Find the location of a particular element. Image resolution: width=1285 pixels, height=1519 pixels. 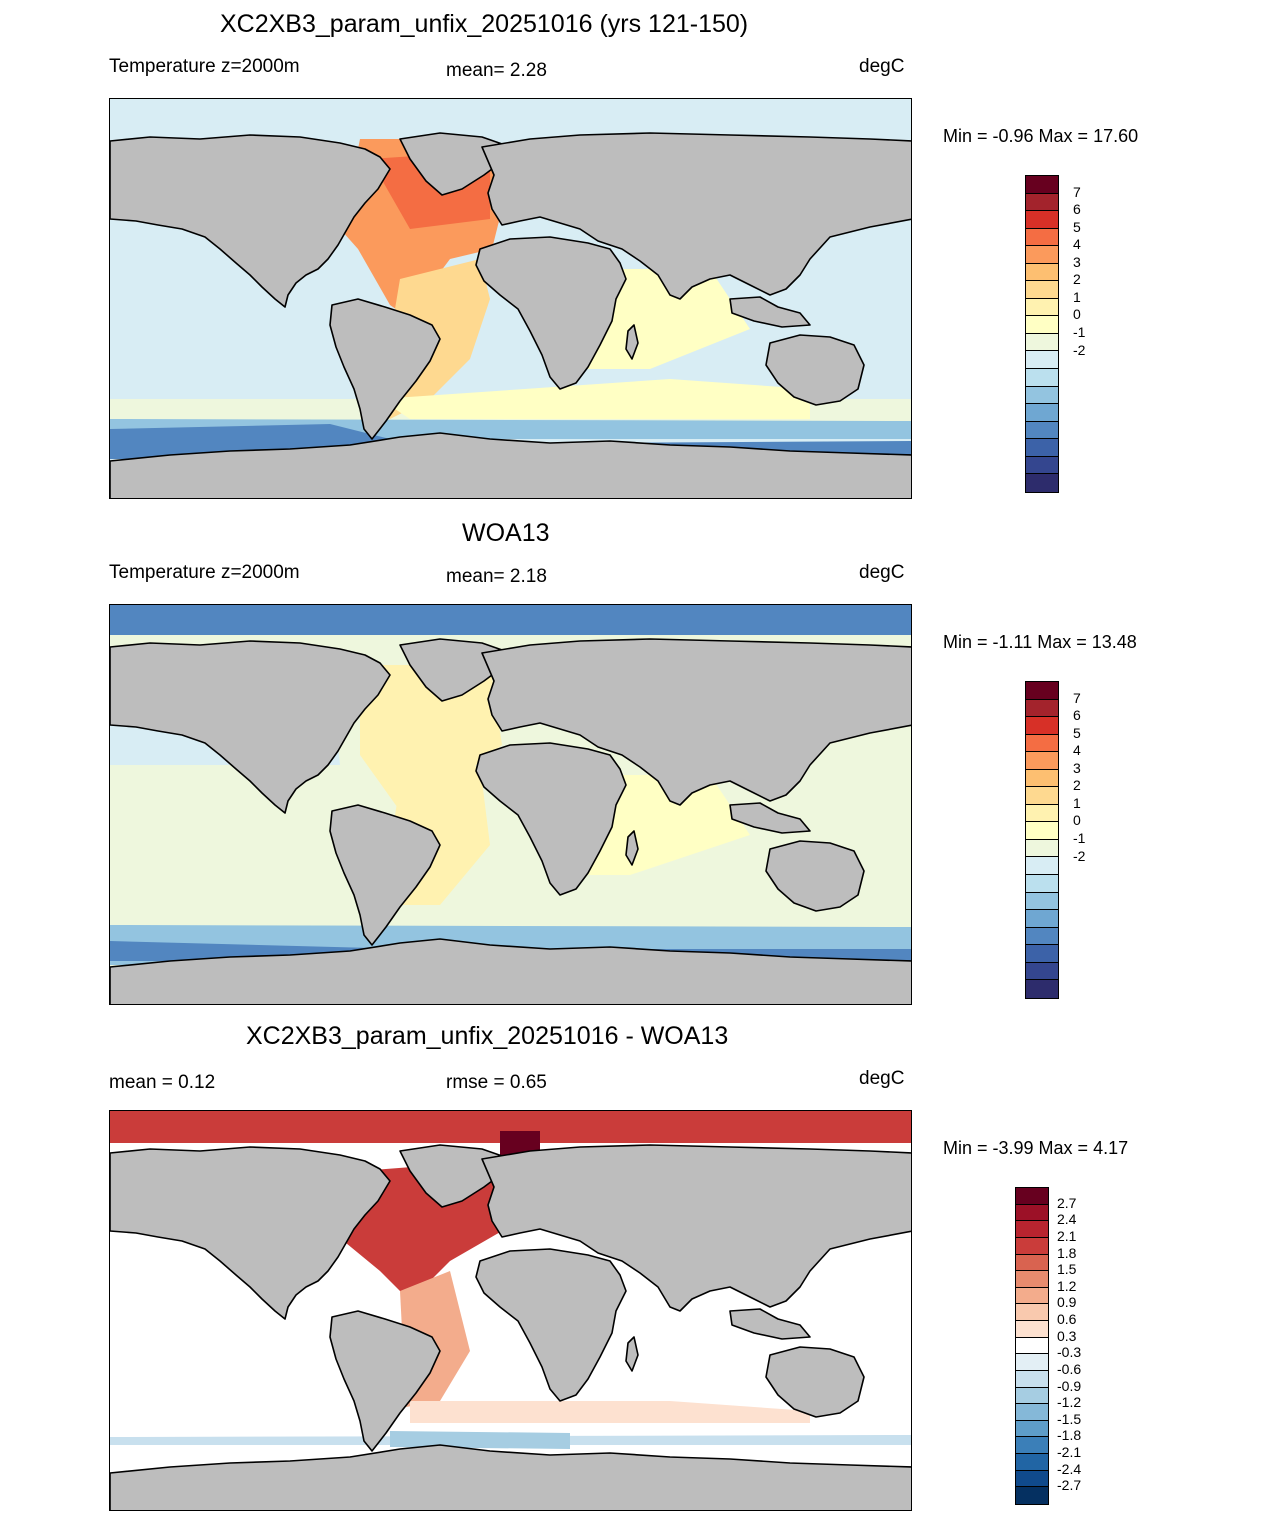

panel1-mean-label: mean= 2.28 is located at coordinates (496, 70).